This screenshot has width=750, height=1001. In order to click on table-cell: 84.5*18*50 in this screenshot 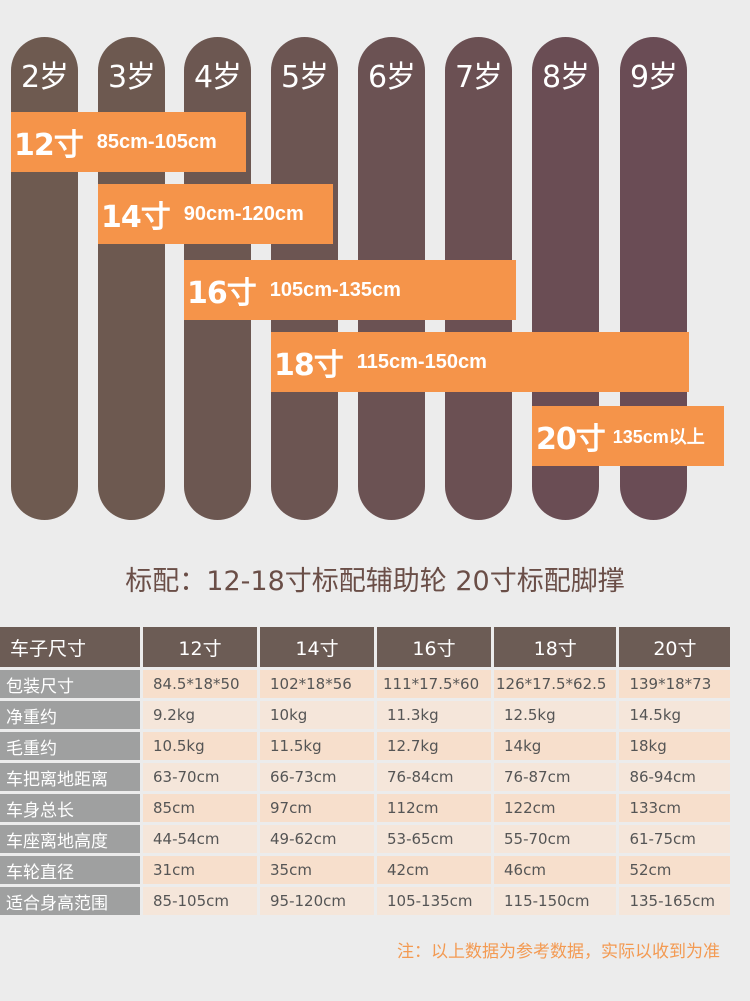, I will do `click(200, 684)`.